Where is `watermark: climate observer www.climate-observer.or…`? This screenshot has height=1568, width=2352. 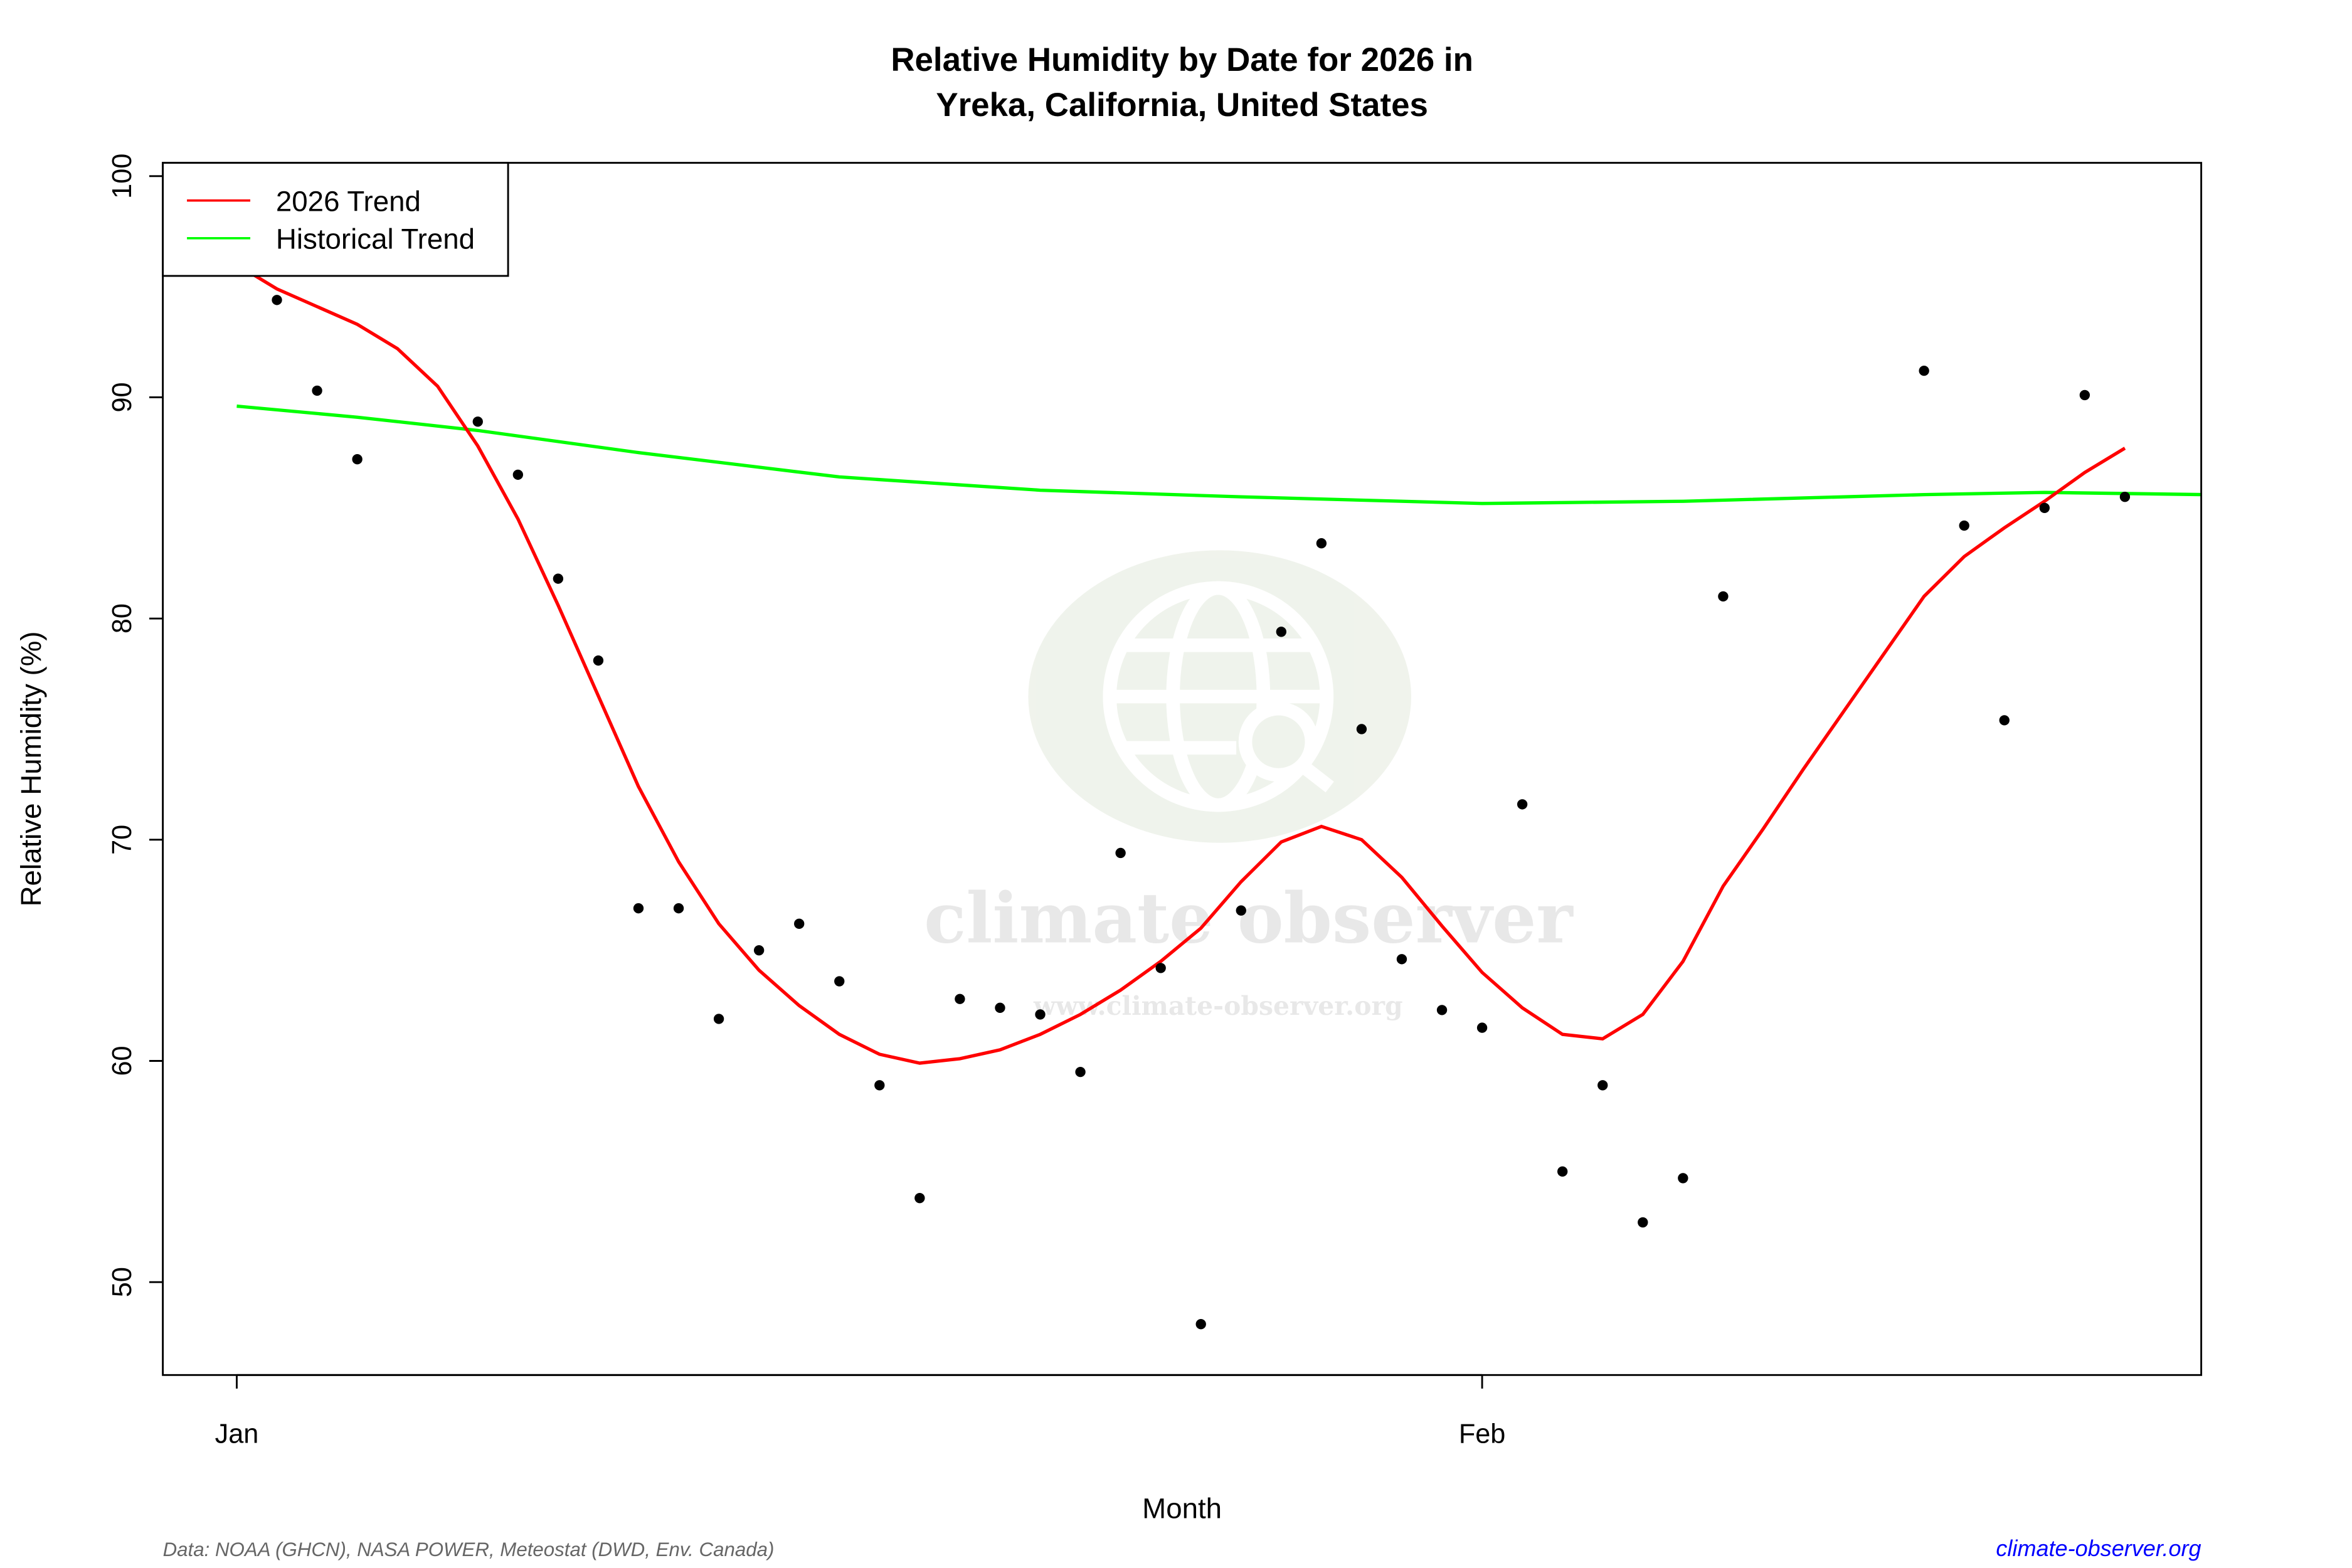
watermark: climate observer www.climate-observer.or… is located at coordinates (1249, 785).